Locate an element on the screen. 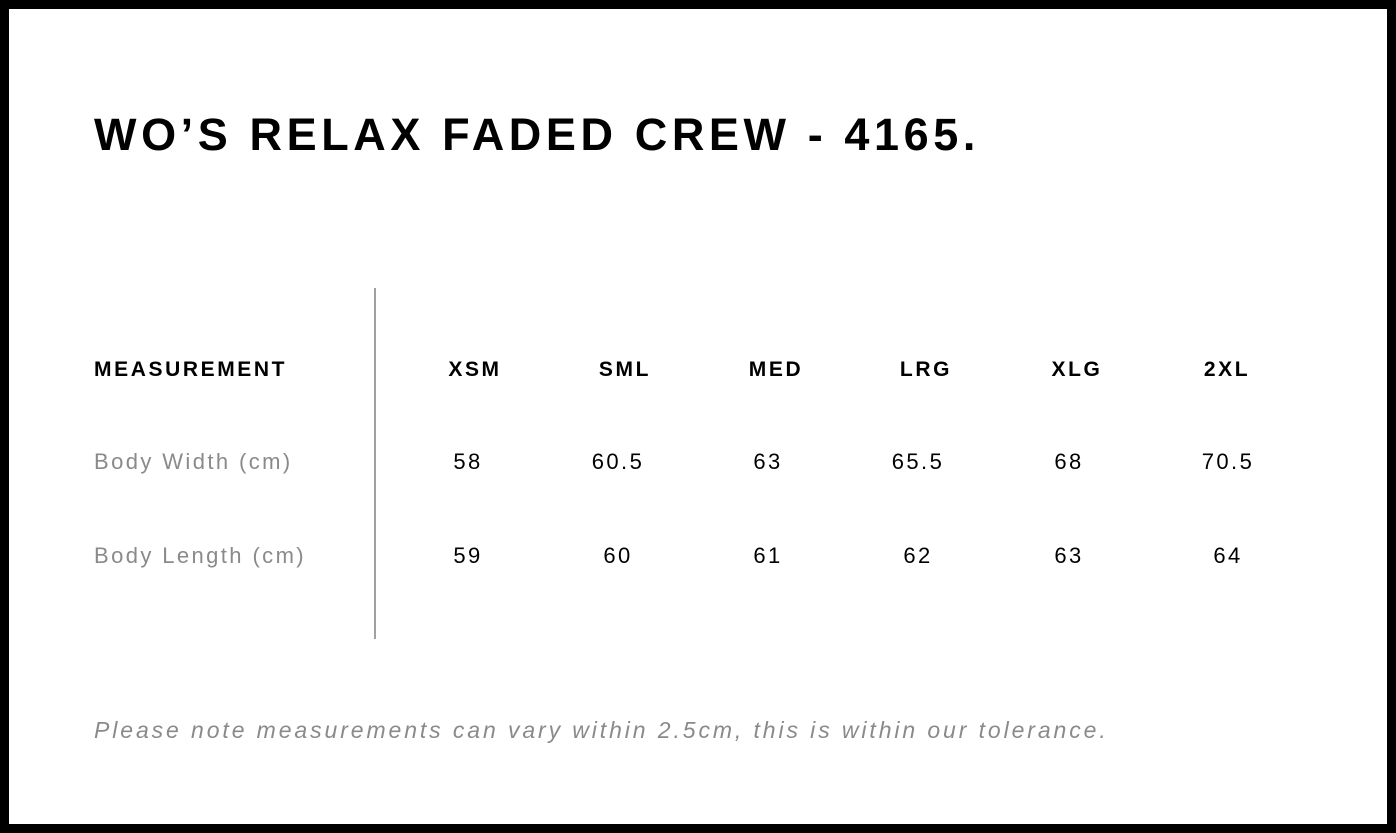 This screenshot has width=1396, height=833. size-header-xlg: XLG is located at coordinates (1077, 369).